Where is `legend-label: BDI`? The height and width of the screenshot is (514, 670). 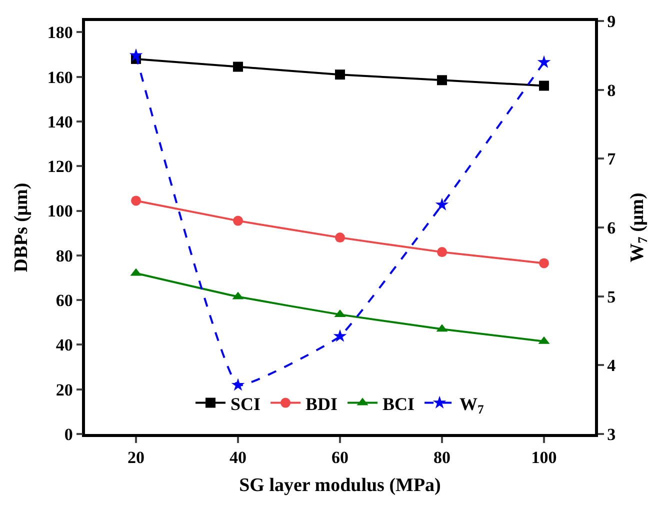
legend-label: BDI is located at coordinates (322, 404).